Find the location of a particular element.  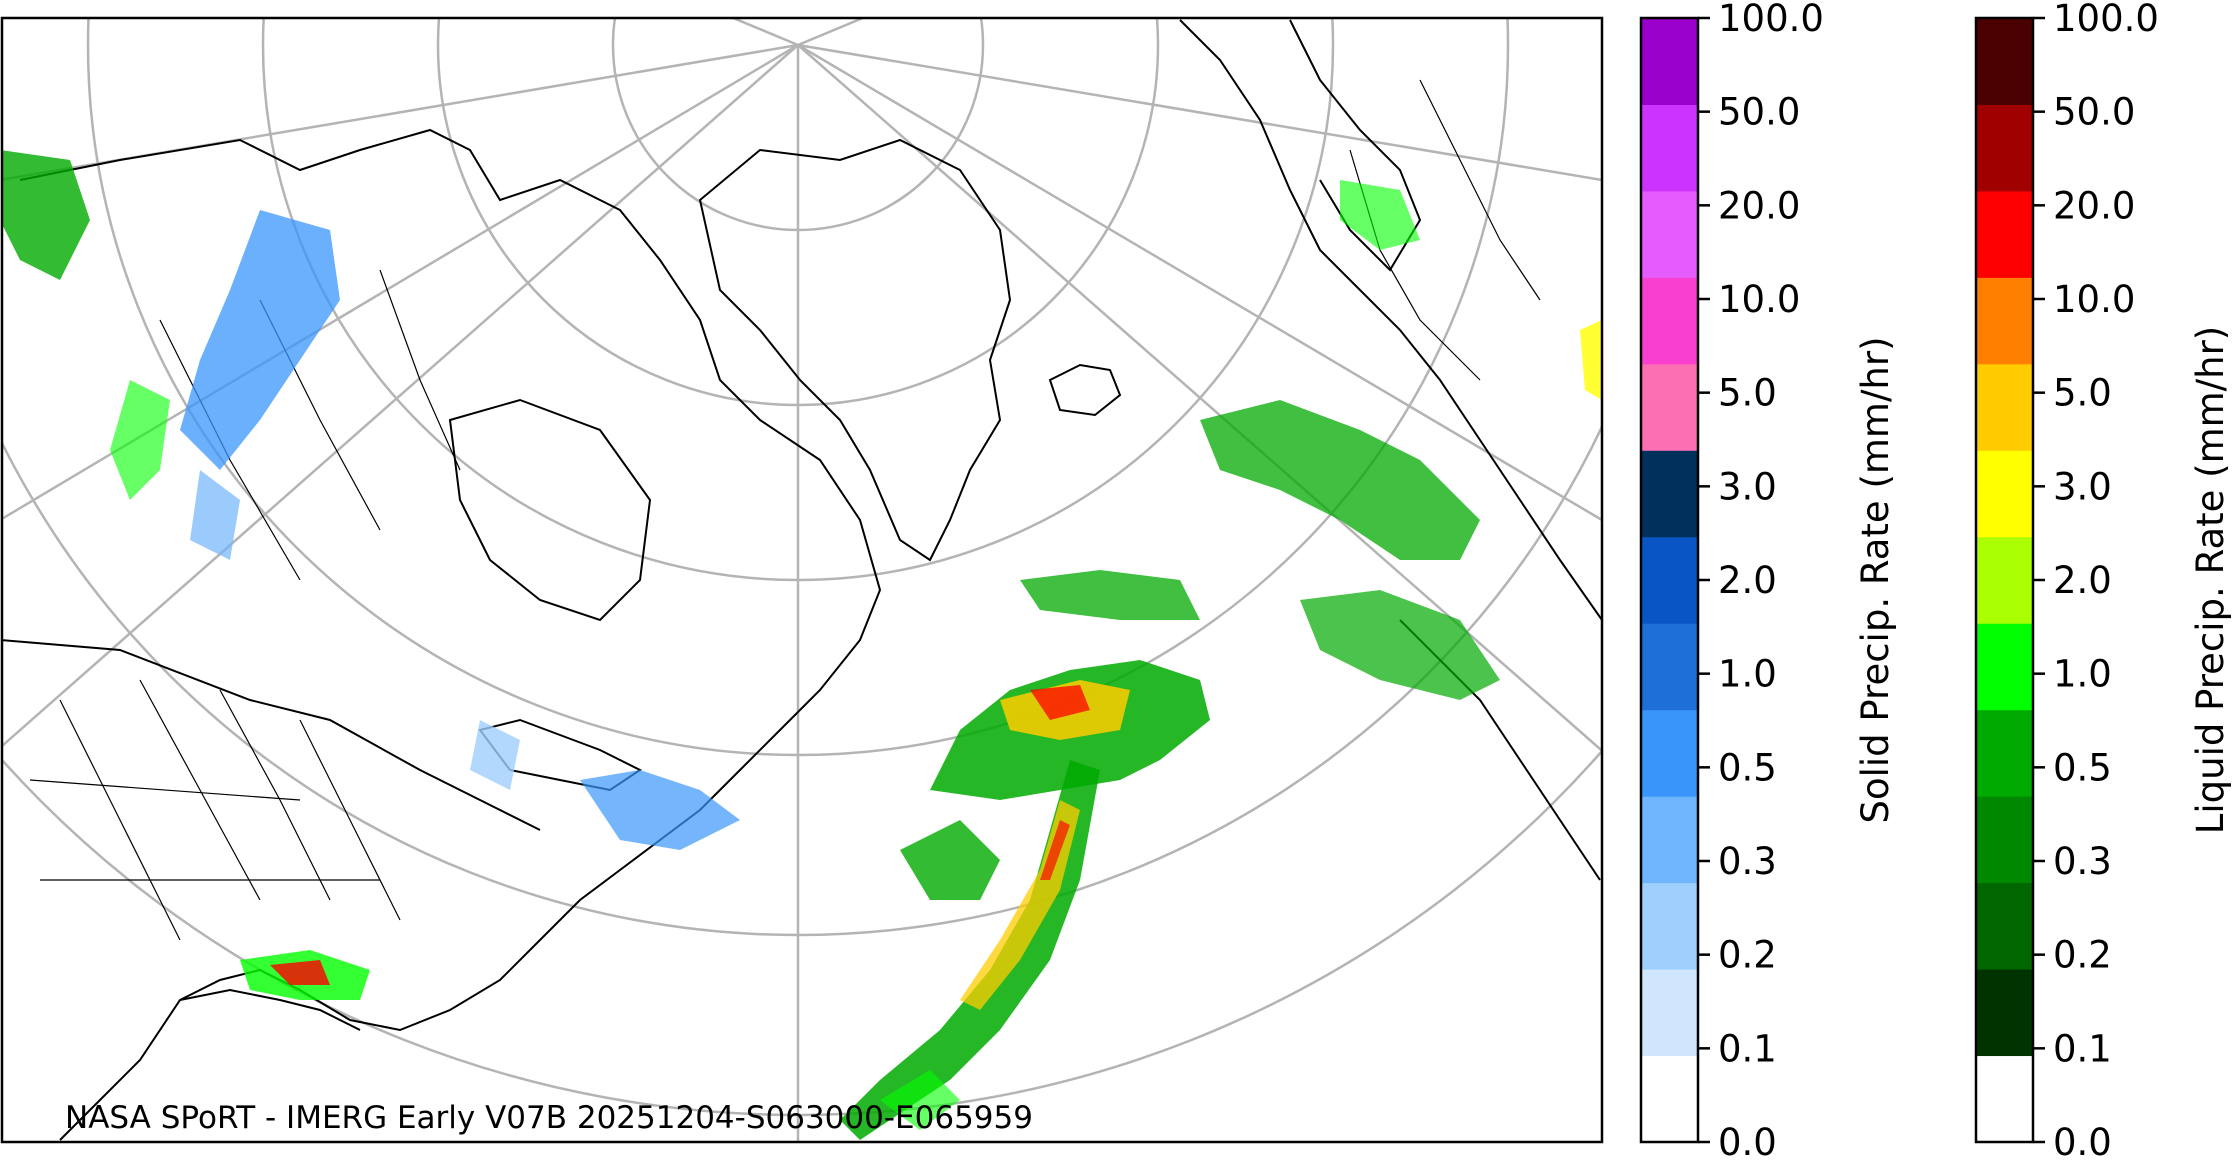

greenland-coast is located at coordinates (855, 350).